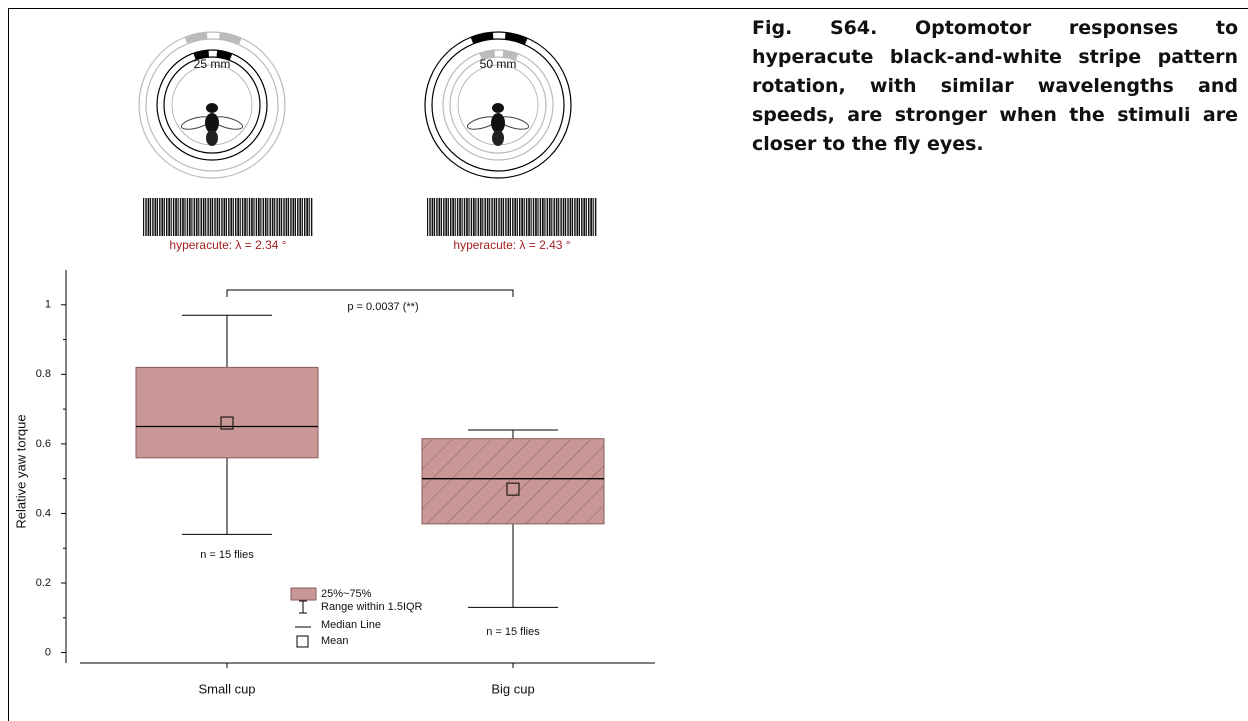  I want to click on legend-label: Mean, so click(335, 641).